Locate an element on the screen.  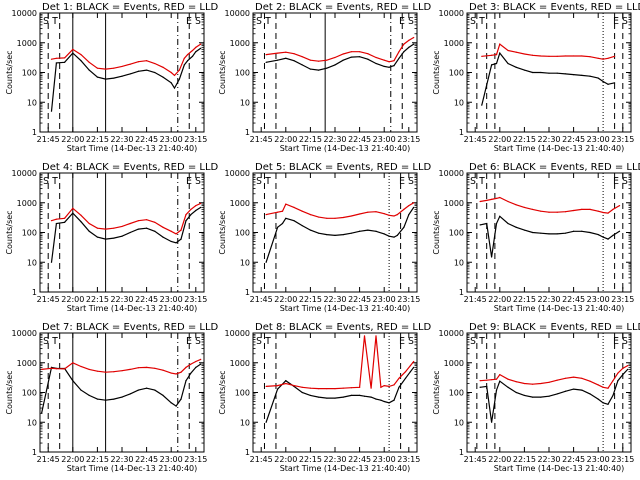
y-tick-label: 100 is located at coordinates (242, 393).